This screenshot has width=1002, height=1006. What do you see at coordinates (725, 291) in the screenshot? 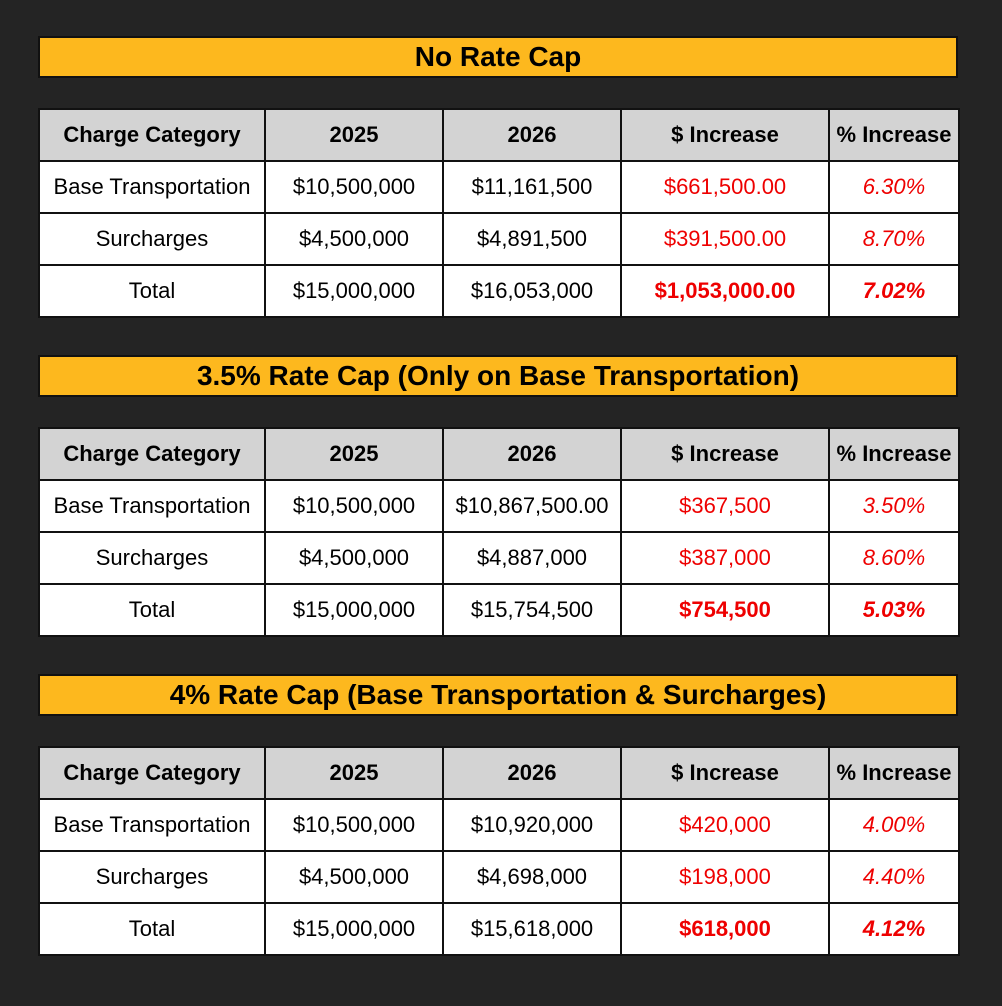
I see `dollar-increase-cell: $1,053,000.00` at bounding box center [725, 291].